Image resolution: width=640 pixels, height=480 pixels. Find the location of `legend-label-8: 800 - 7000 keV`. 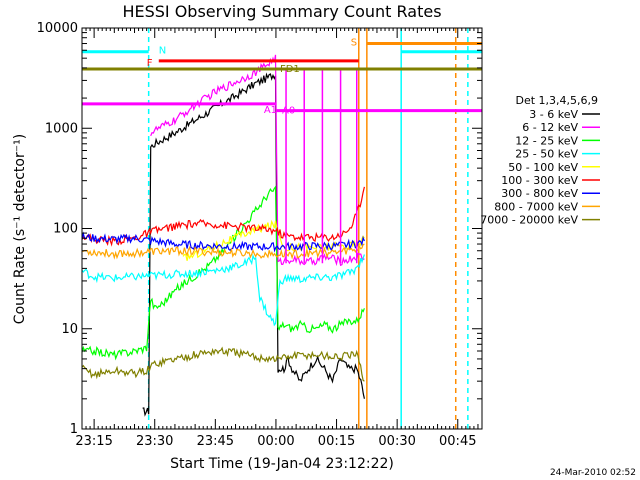

legend-label-8: 800 - 7000 keV is located at coordinates (536, 206).